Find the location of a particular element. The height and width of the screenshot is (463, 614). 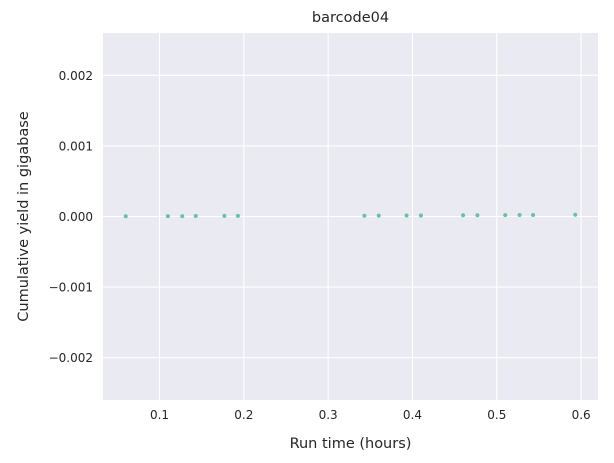

x-tick-labels: 0.1 0.2 0.3 0.4 0.5 0.6 is located at coordinates (370, 415).